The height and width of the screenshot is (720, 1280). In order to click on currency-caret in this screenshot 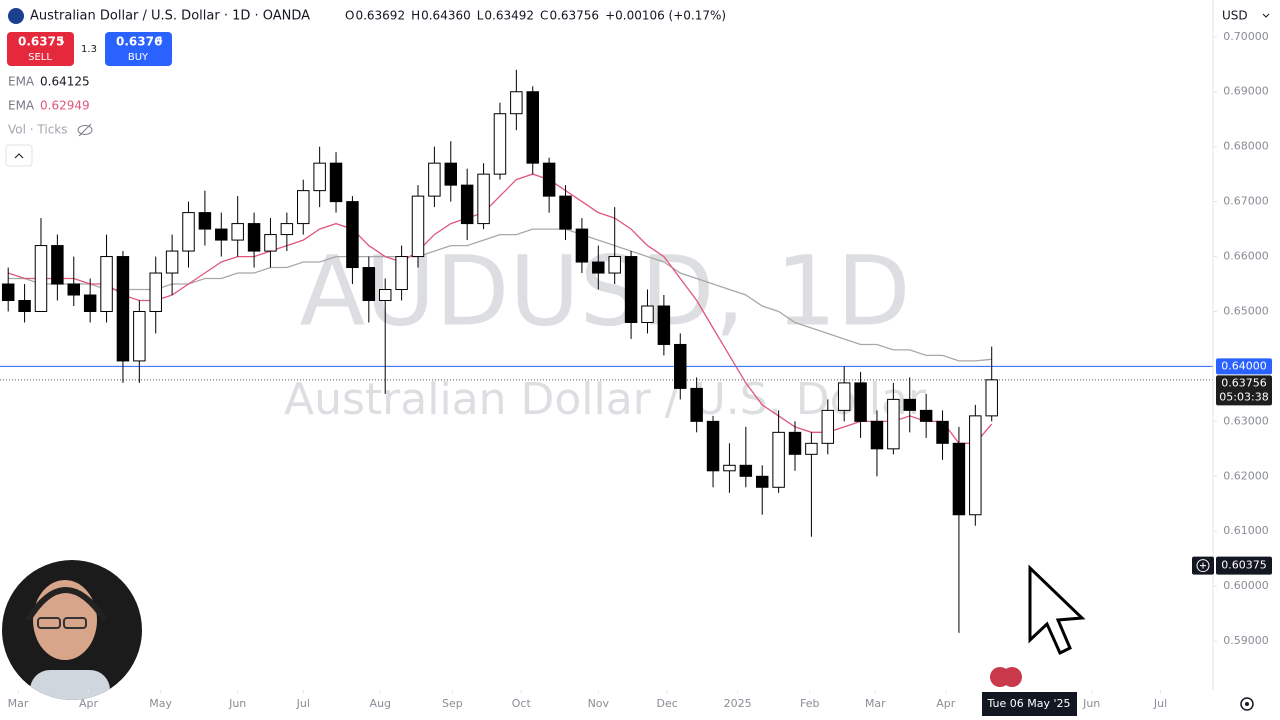, I will do `click(1266, 15)`.